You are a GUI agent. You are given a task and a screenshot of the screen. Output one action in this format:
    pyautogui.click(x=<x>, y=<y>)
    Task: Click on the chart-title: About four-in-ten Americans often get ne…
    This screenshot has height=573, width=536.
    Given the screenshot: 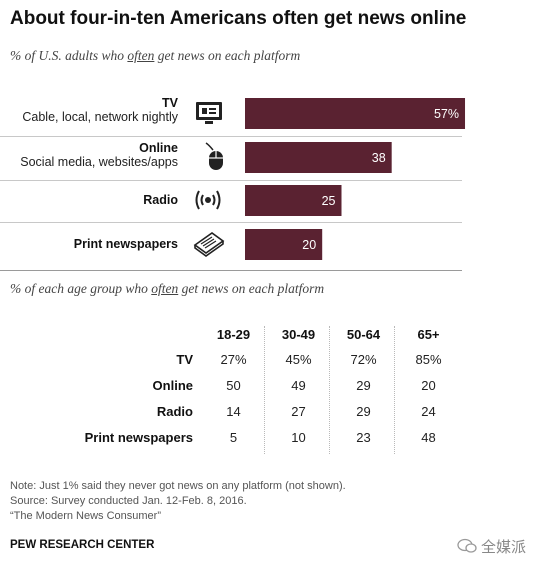 What is the action you would take?
    pyautogui.click(x=238, y=18)
    